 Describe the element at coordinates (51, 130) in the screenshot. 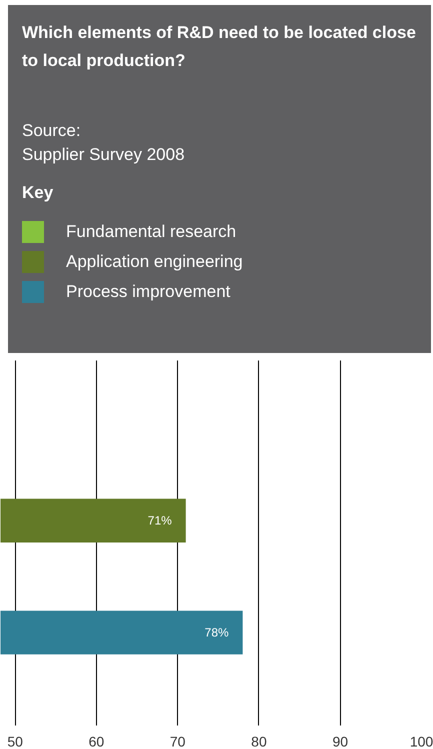

I see `source-note: Source:` at that location.